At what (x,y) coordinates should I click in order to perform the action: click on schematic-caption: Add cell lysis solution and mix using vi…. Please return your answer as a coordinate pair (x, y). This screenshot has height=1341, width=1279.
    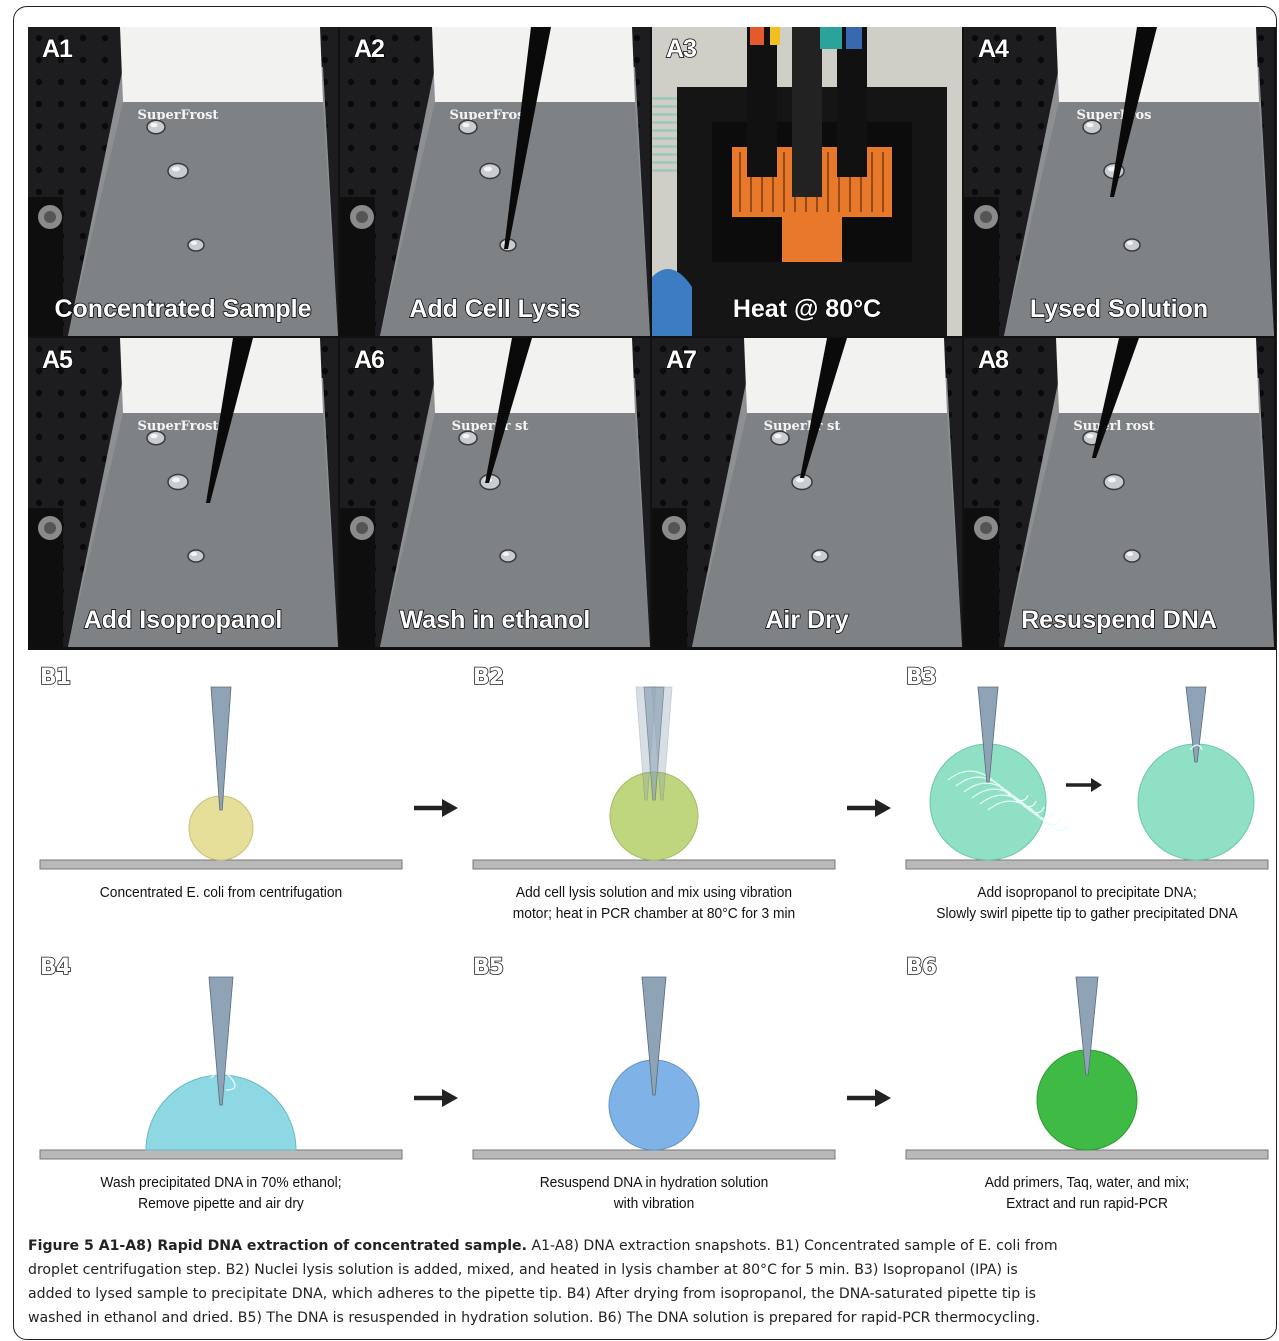
    Looking at the image, I should click on (654, 903).